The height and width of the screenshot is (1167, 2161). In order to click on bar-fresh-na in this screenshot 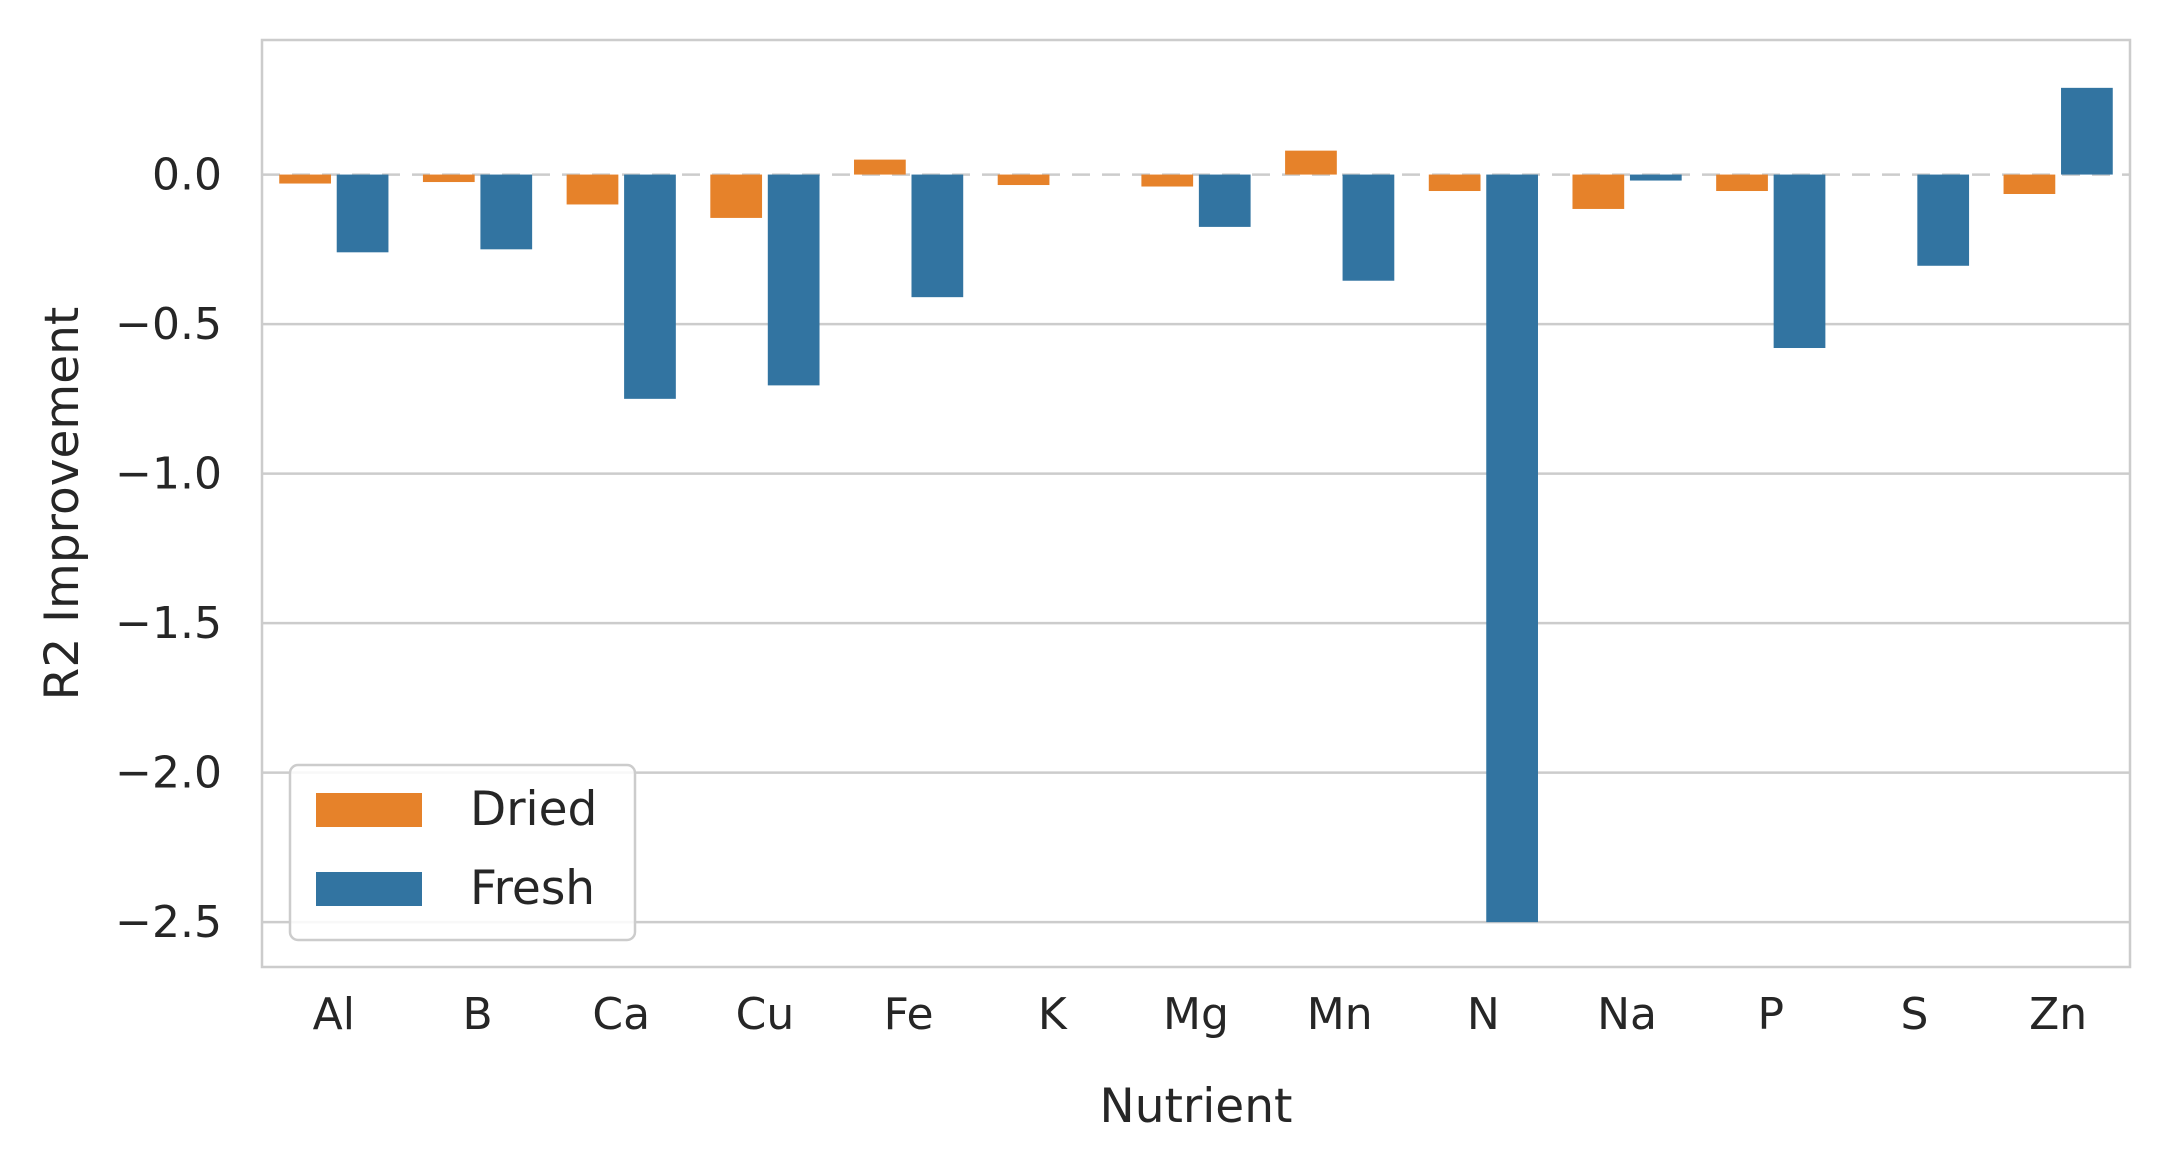, I will do `click(1655, 177)`.